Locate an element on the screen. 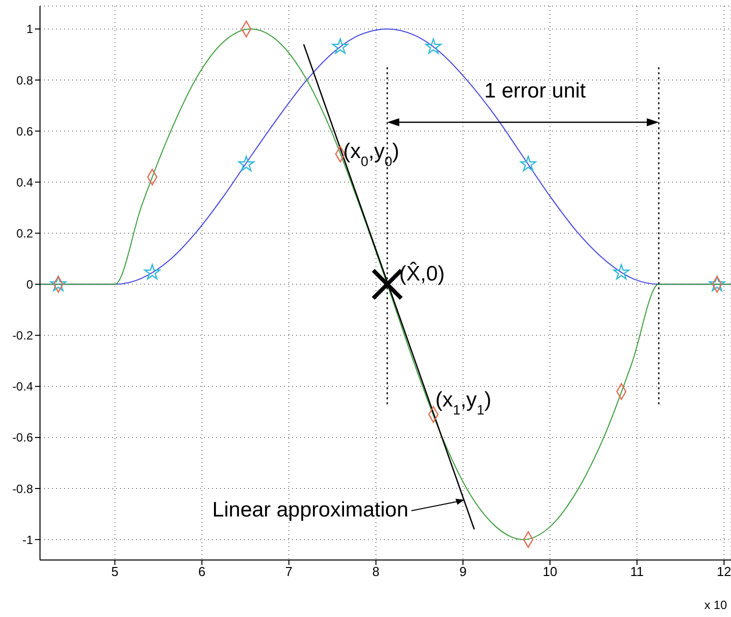 The height and width of the screenshot is (617, 731). y-tick-label: 0.2 is located at coordinates (25, 233).